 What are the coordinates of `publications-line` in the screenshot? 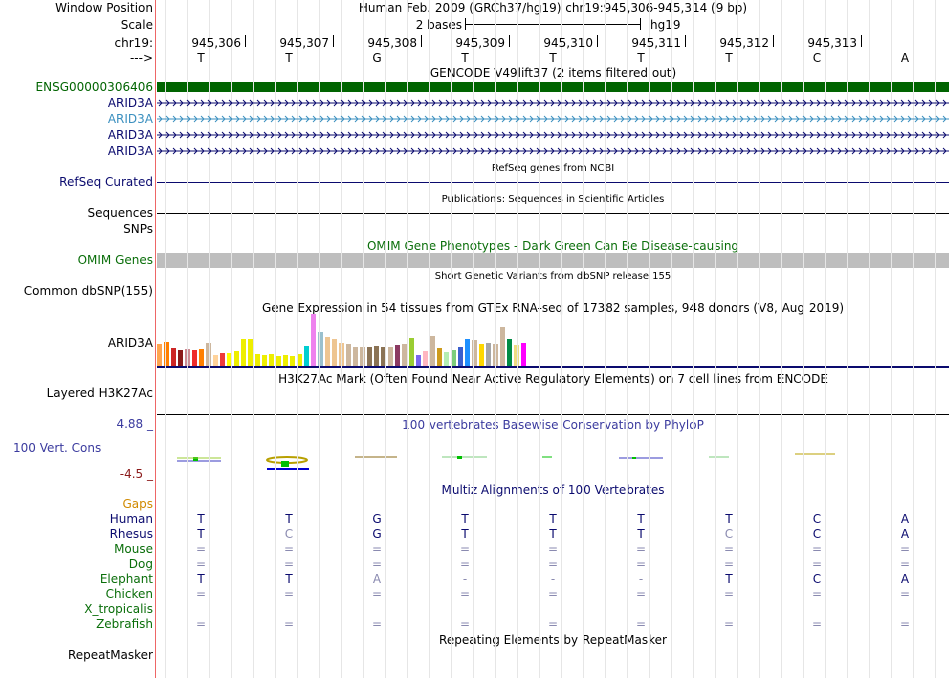 It's located at (553, 213).